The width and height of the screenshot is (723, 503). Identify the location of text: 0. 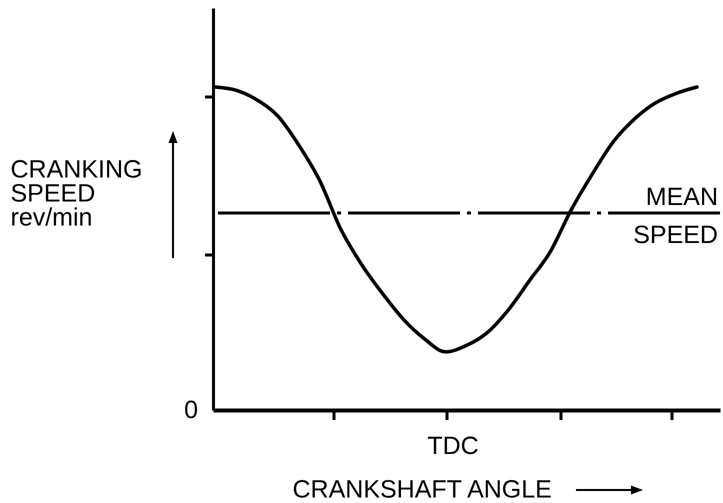
(191, 410).